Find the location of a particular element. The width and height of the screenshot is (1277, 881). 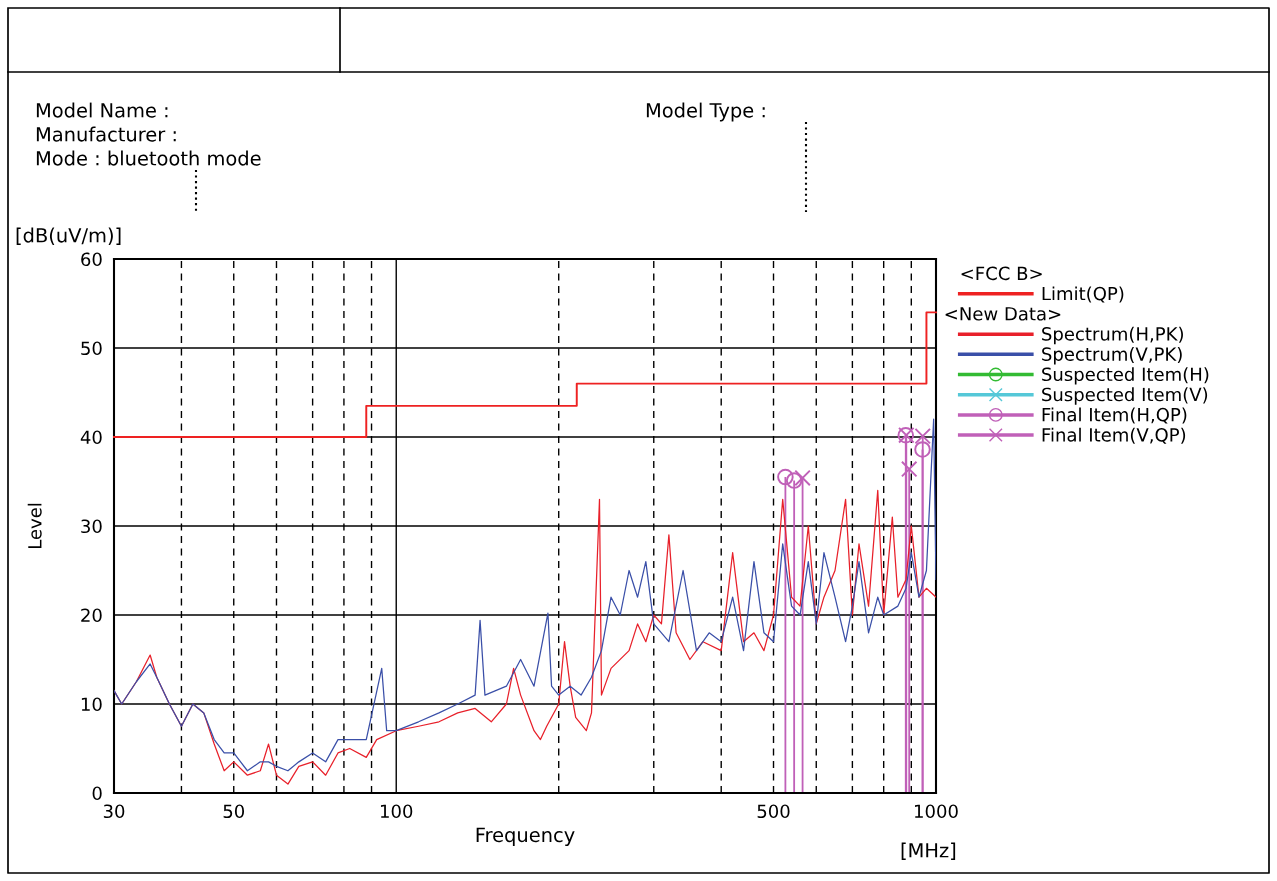

text: Model Name : is located at coordinates (102, 110).